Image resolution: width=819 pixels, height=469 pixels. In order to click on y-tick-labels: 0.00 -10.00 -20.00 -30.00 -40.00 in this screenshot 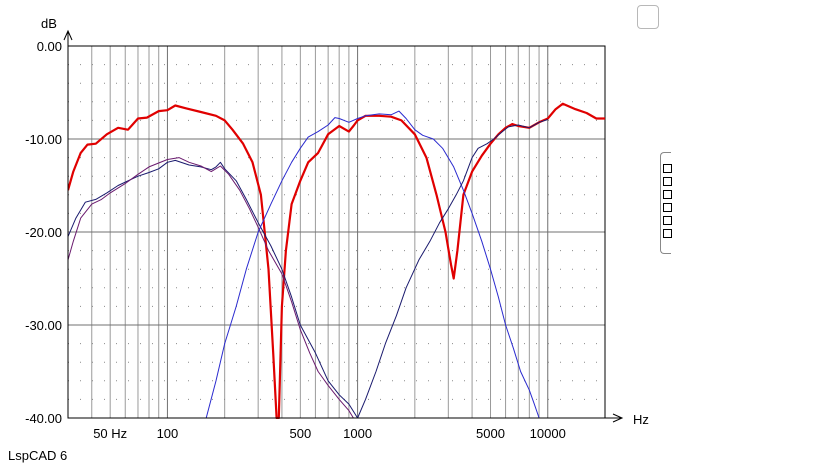, I will do `click(43, 232)`.